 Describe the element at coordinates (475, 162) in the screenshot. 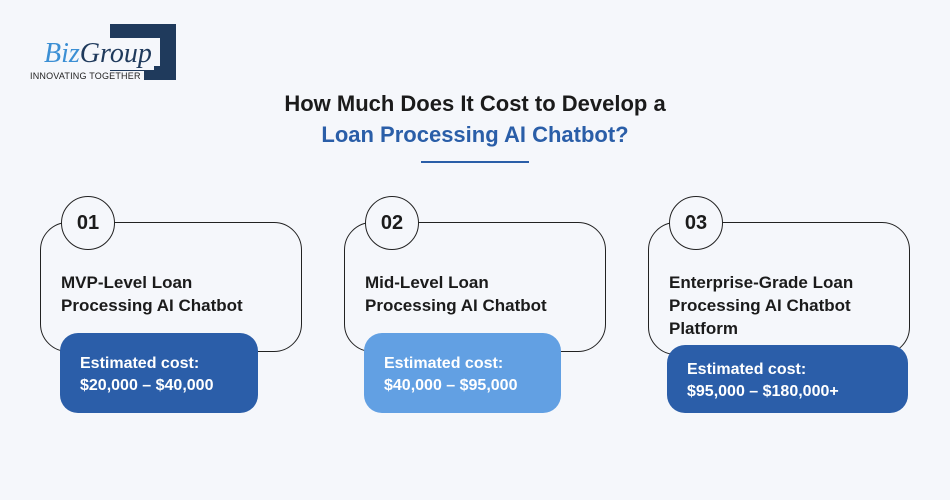

I see `title-divider` at that location.